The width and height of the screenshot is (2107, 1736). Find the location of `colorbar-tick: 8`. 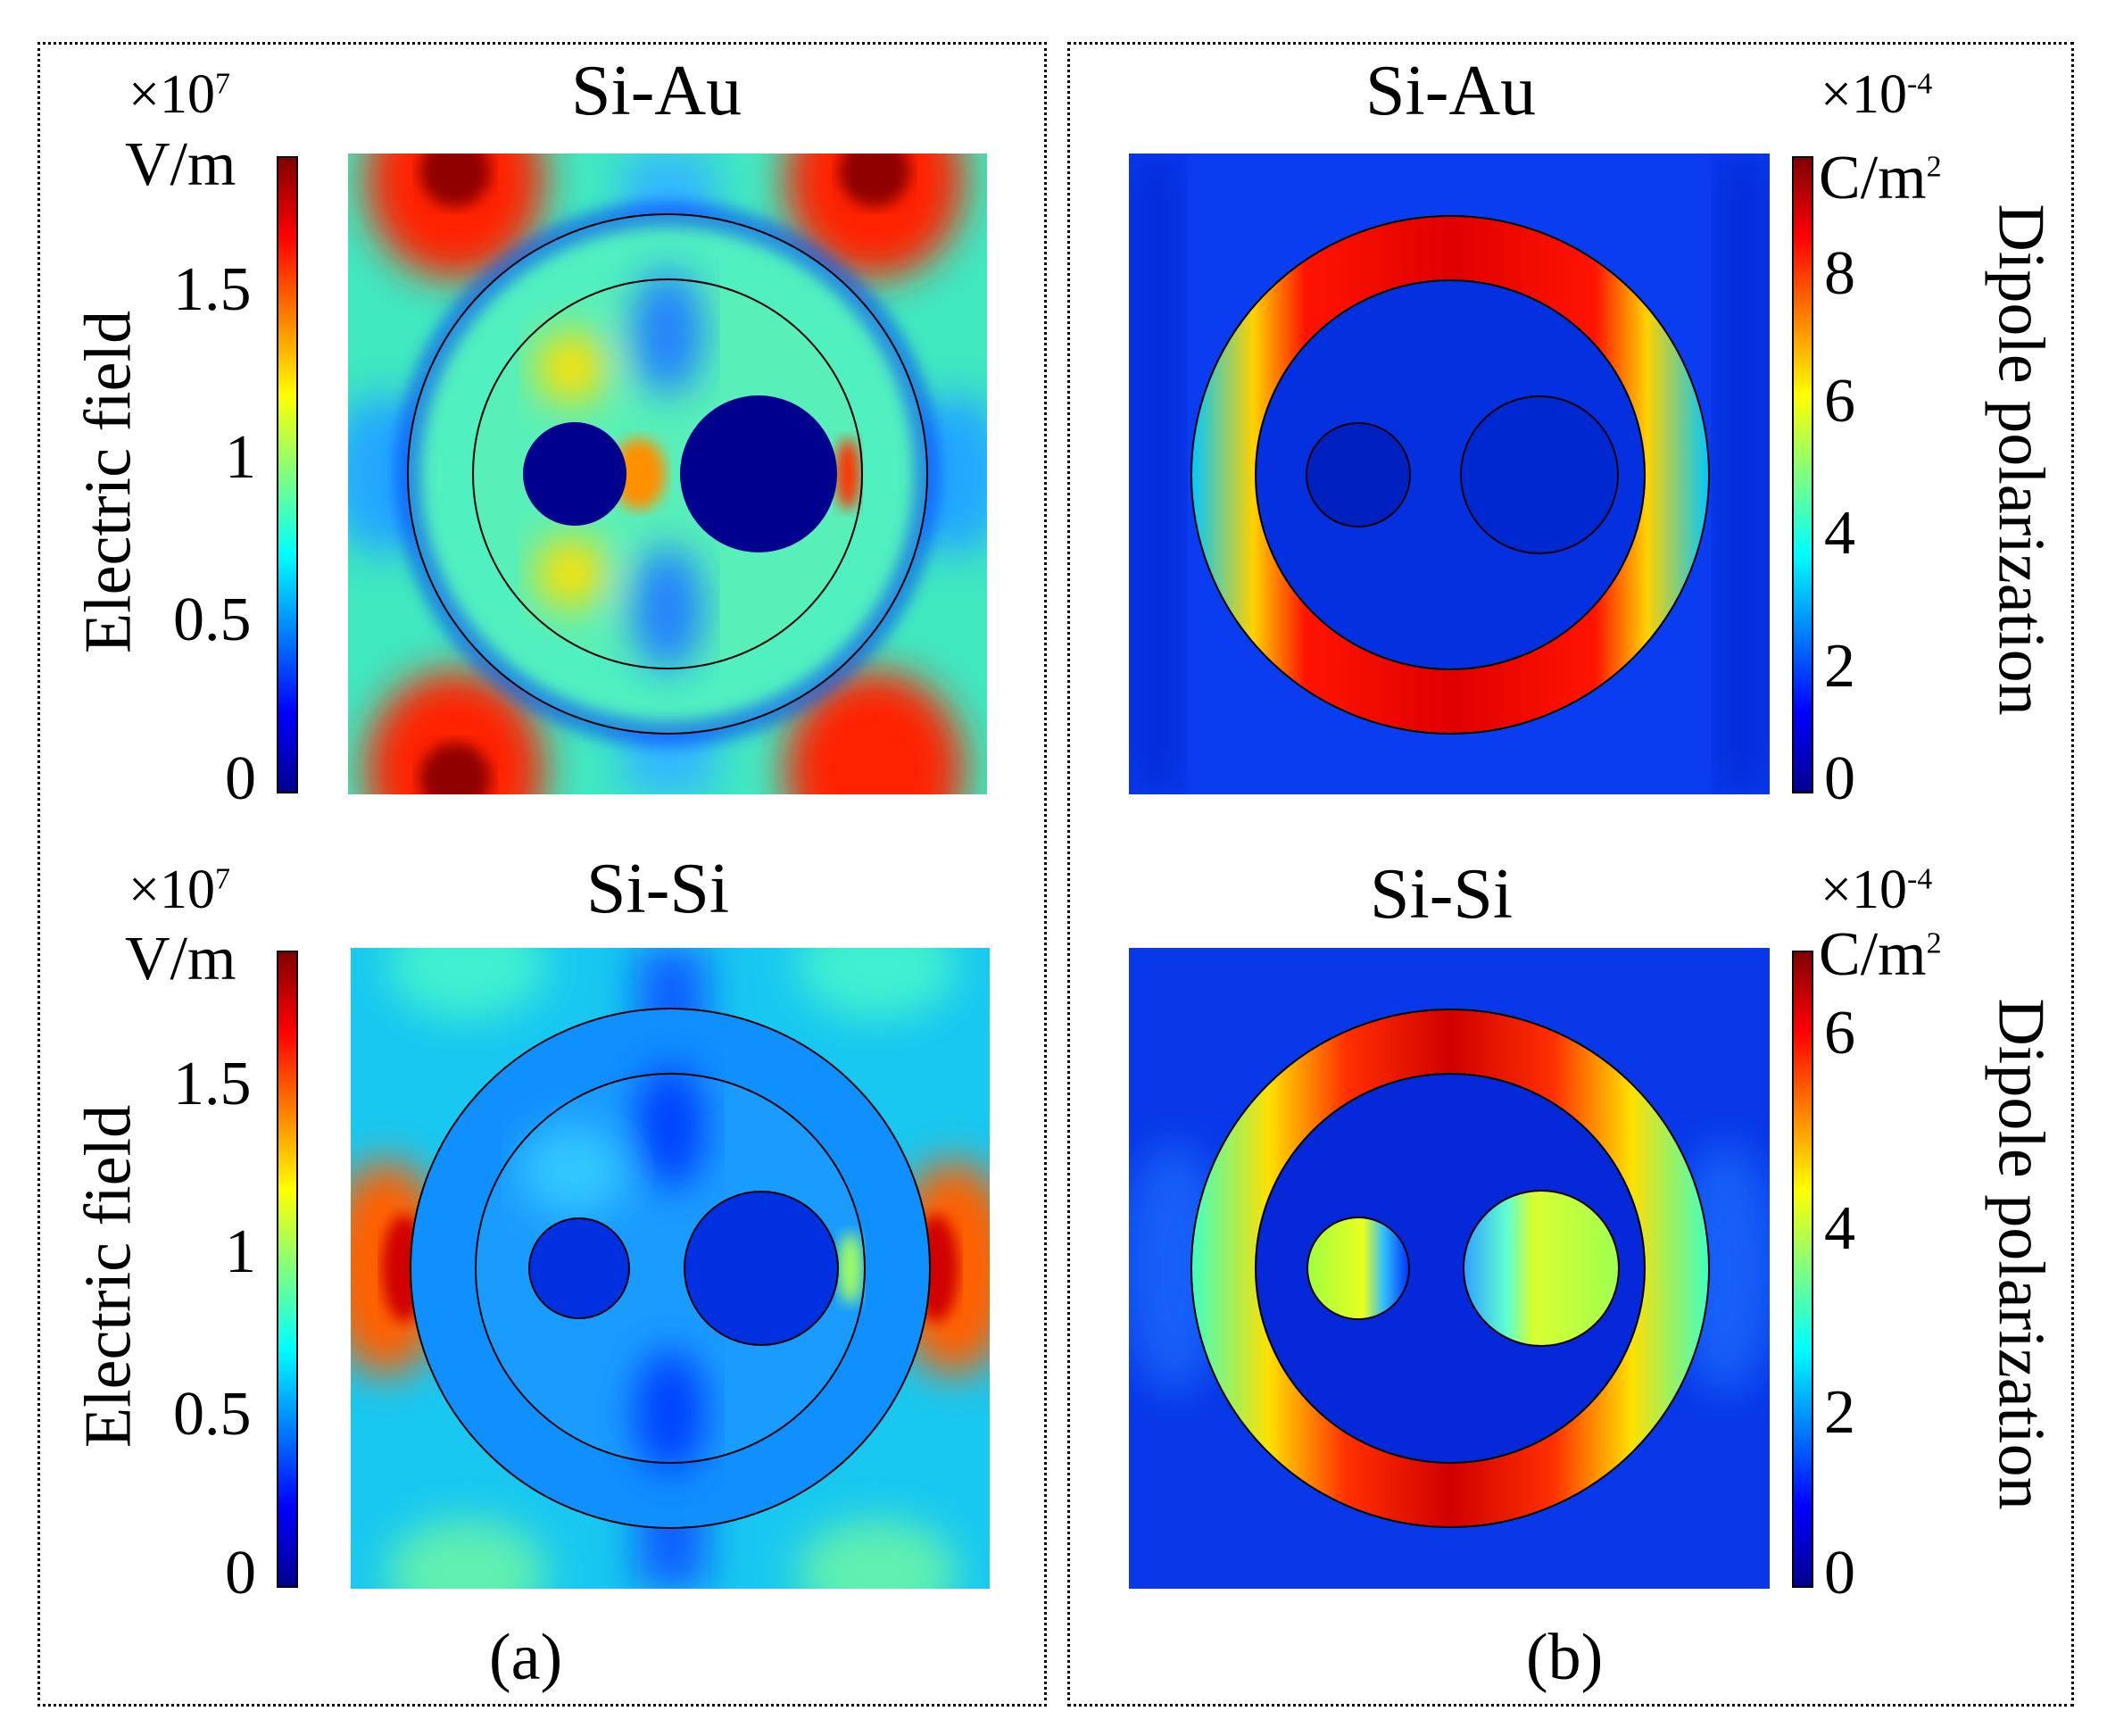

colorbar-tick: 8 is located at coordinates (1839, 273).